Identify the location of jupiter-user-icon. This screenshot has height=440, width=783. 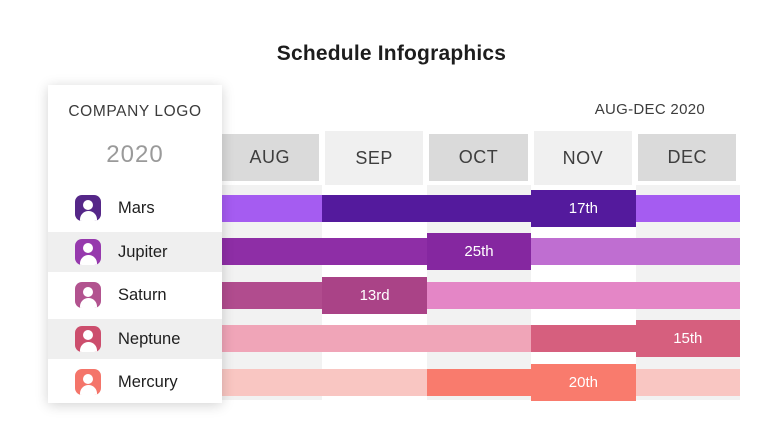
(88, 251).